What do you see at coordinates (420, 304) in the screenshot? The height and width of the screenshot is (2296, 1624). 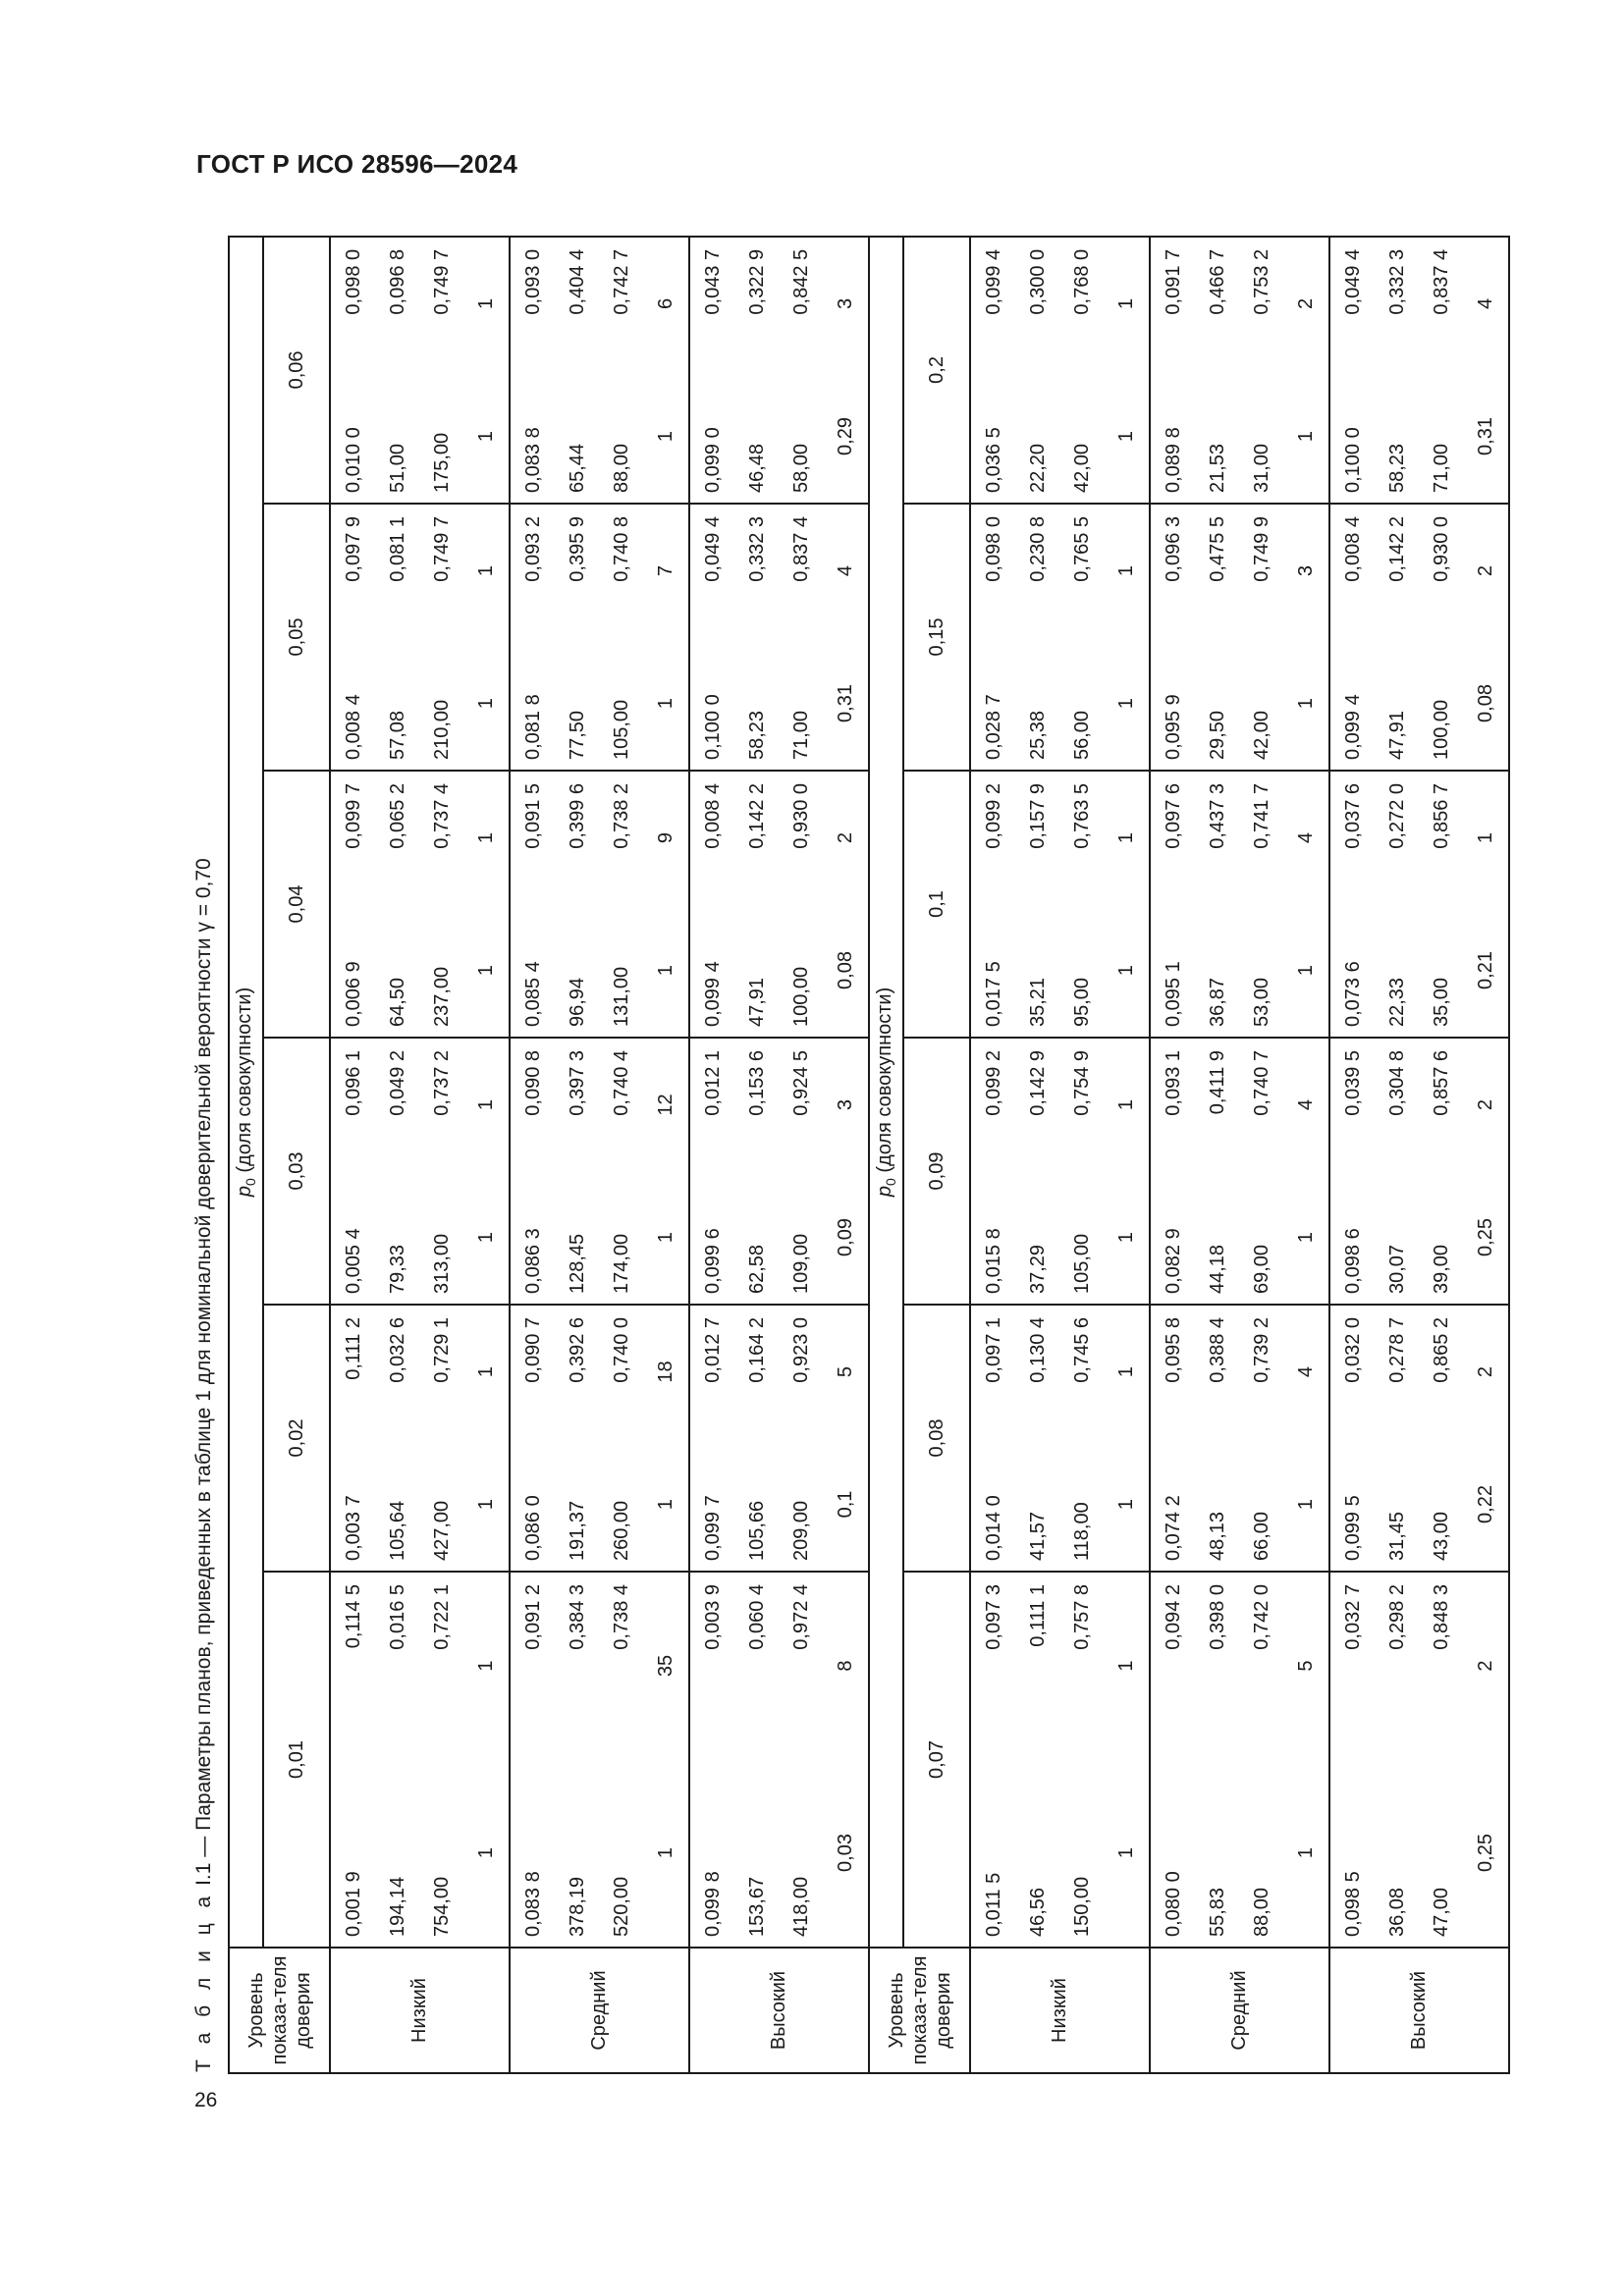 I see `value-lines: 0,098 0 0,096 8 0,749 7 1` at bounding box center [420, 304].